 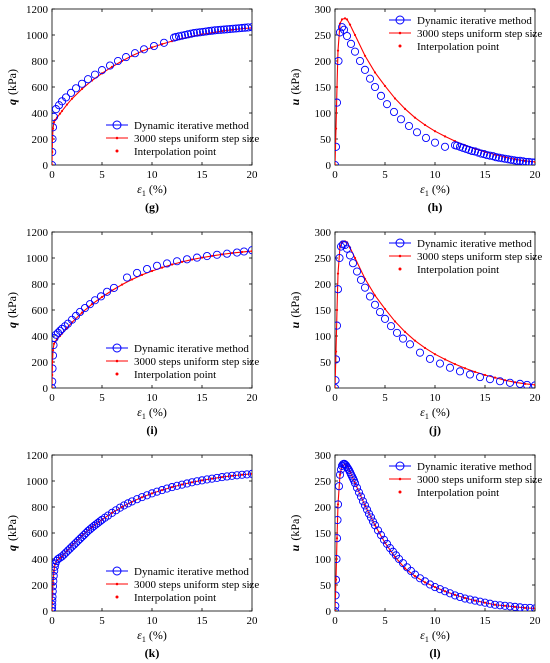 I want to click on y-tick-label: 1200, so click(x=37, y=456).